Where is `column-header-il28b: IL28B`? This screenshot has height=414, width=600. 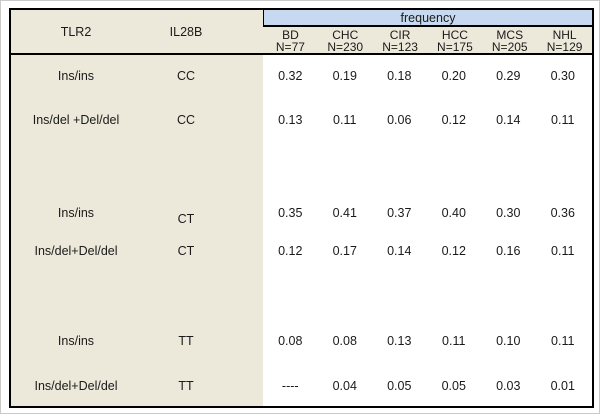
column-header-il28b: IL28B is located at coordinates (186, 31).